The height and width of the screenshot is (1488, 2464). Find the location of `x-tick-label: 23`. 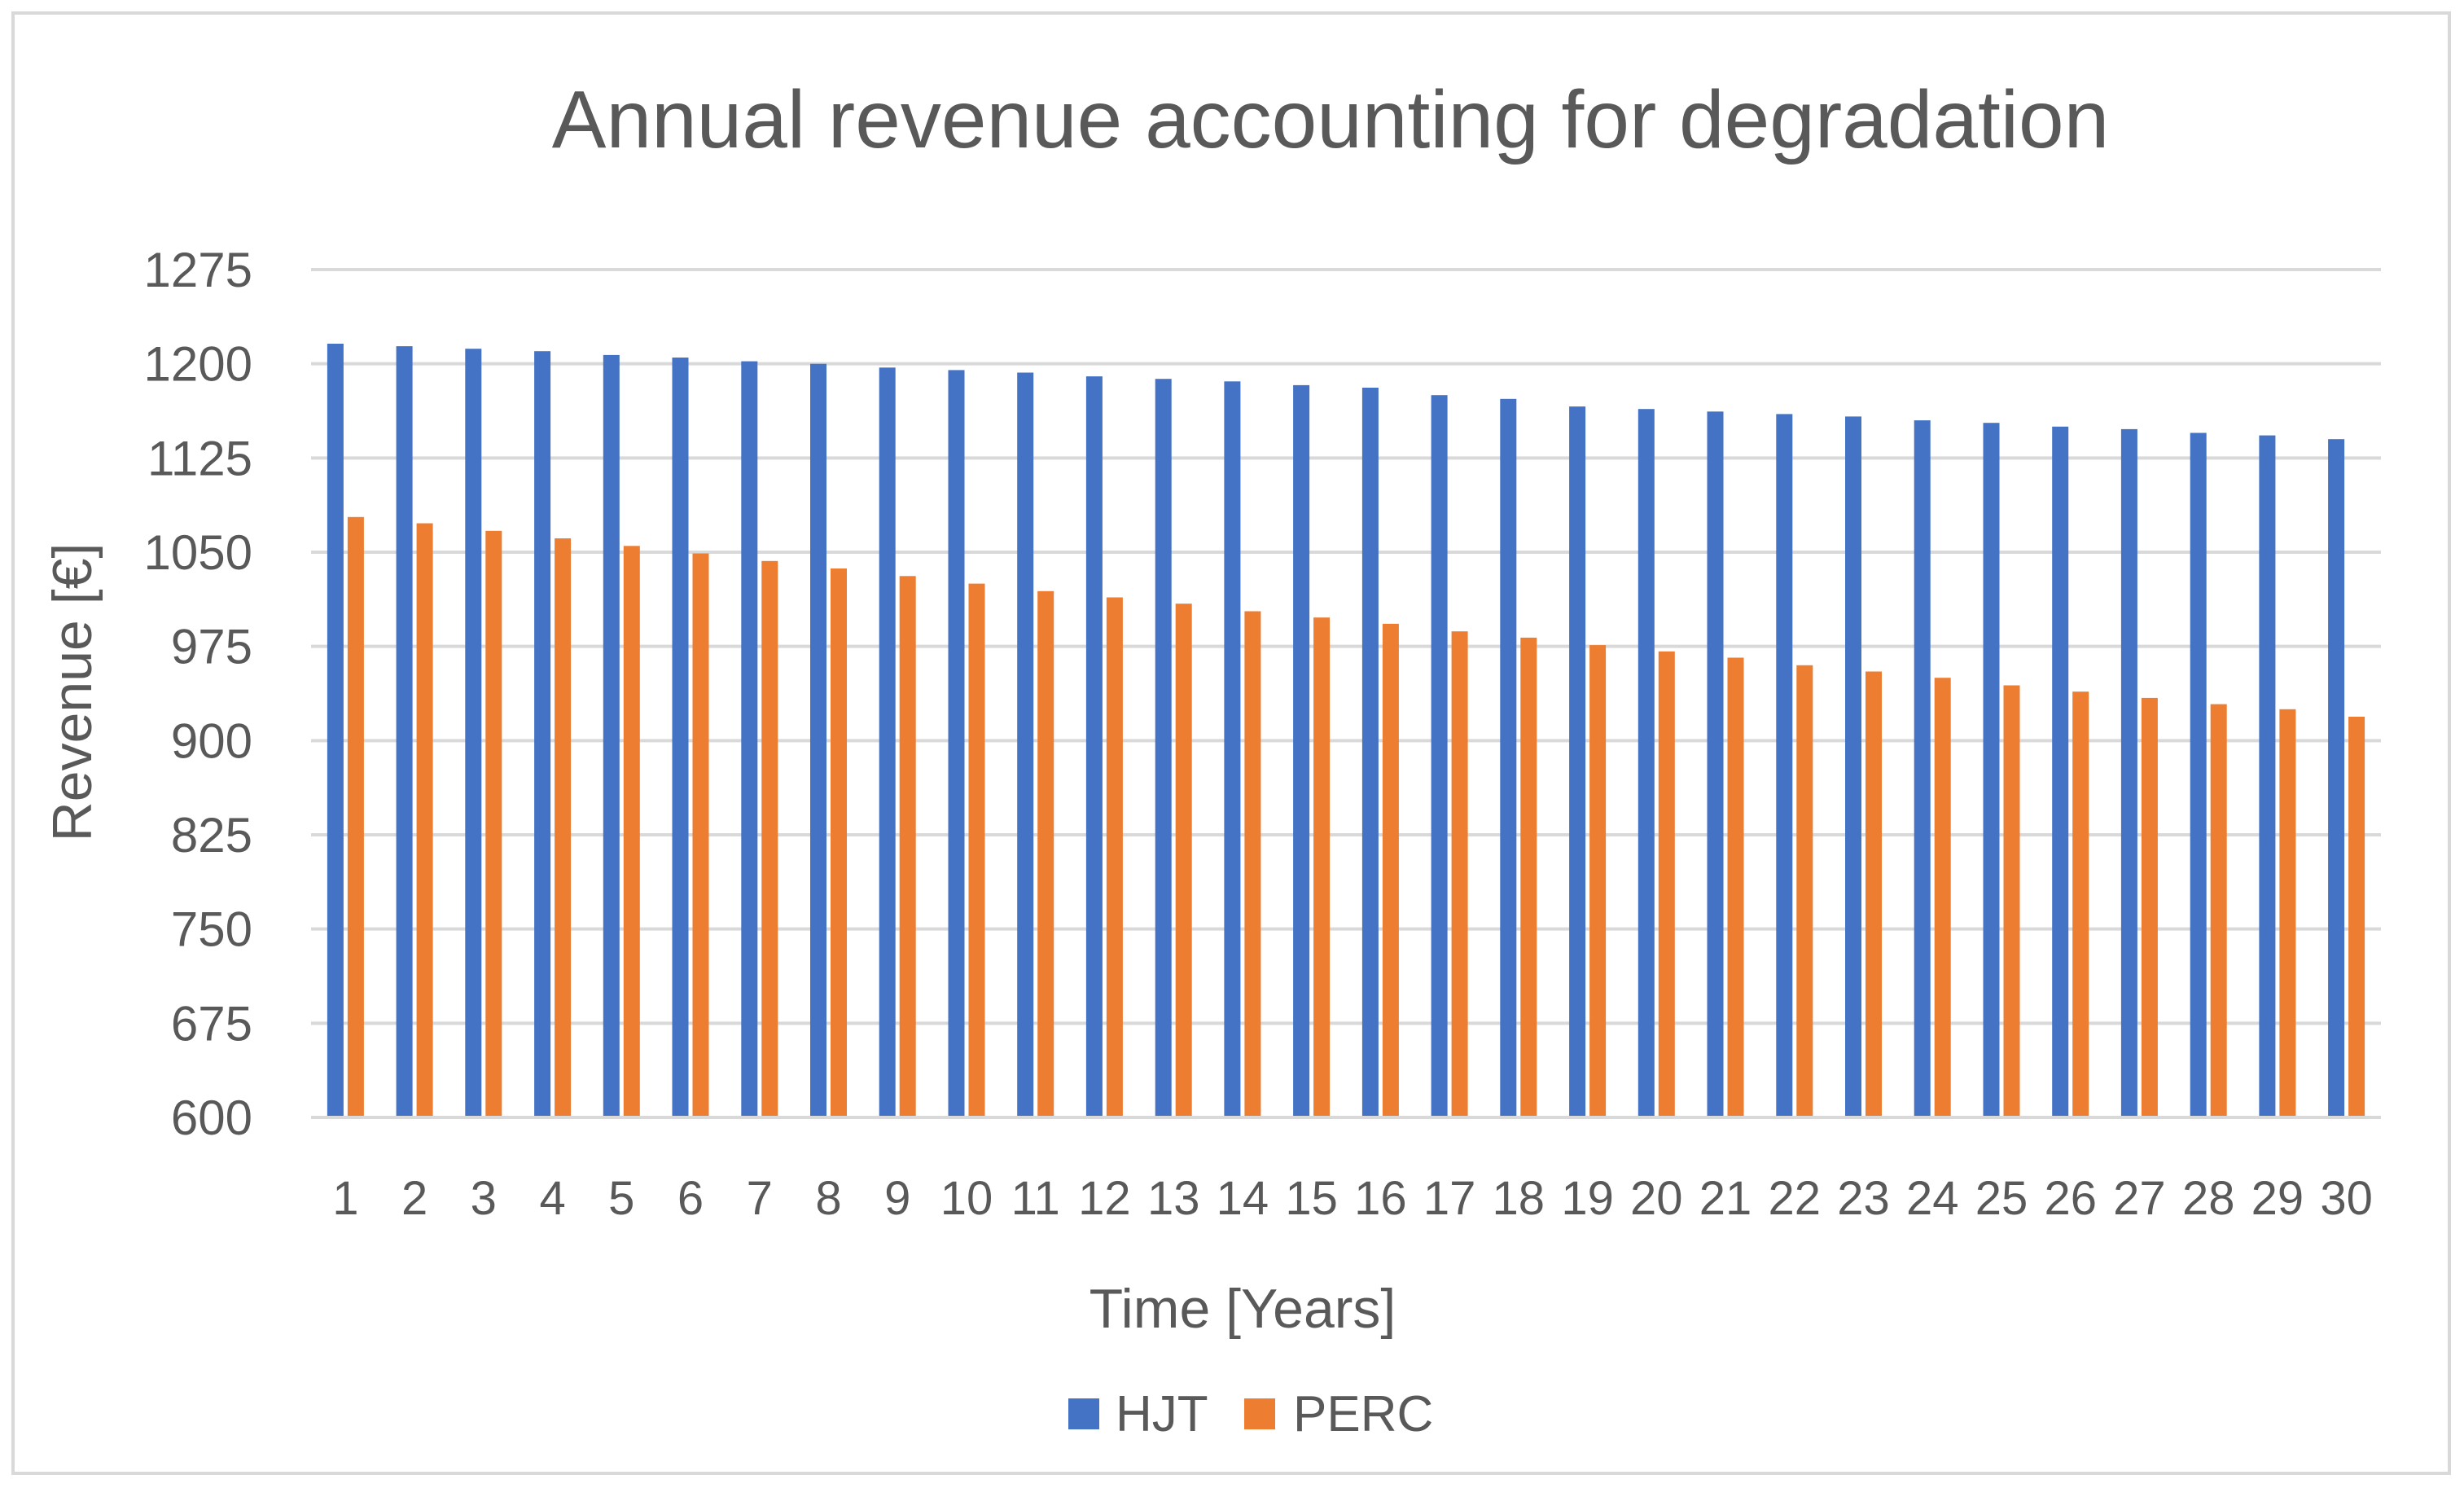

x-tick-label: 23 is located at coordinates (1863, 1198).